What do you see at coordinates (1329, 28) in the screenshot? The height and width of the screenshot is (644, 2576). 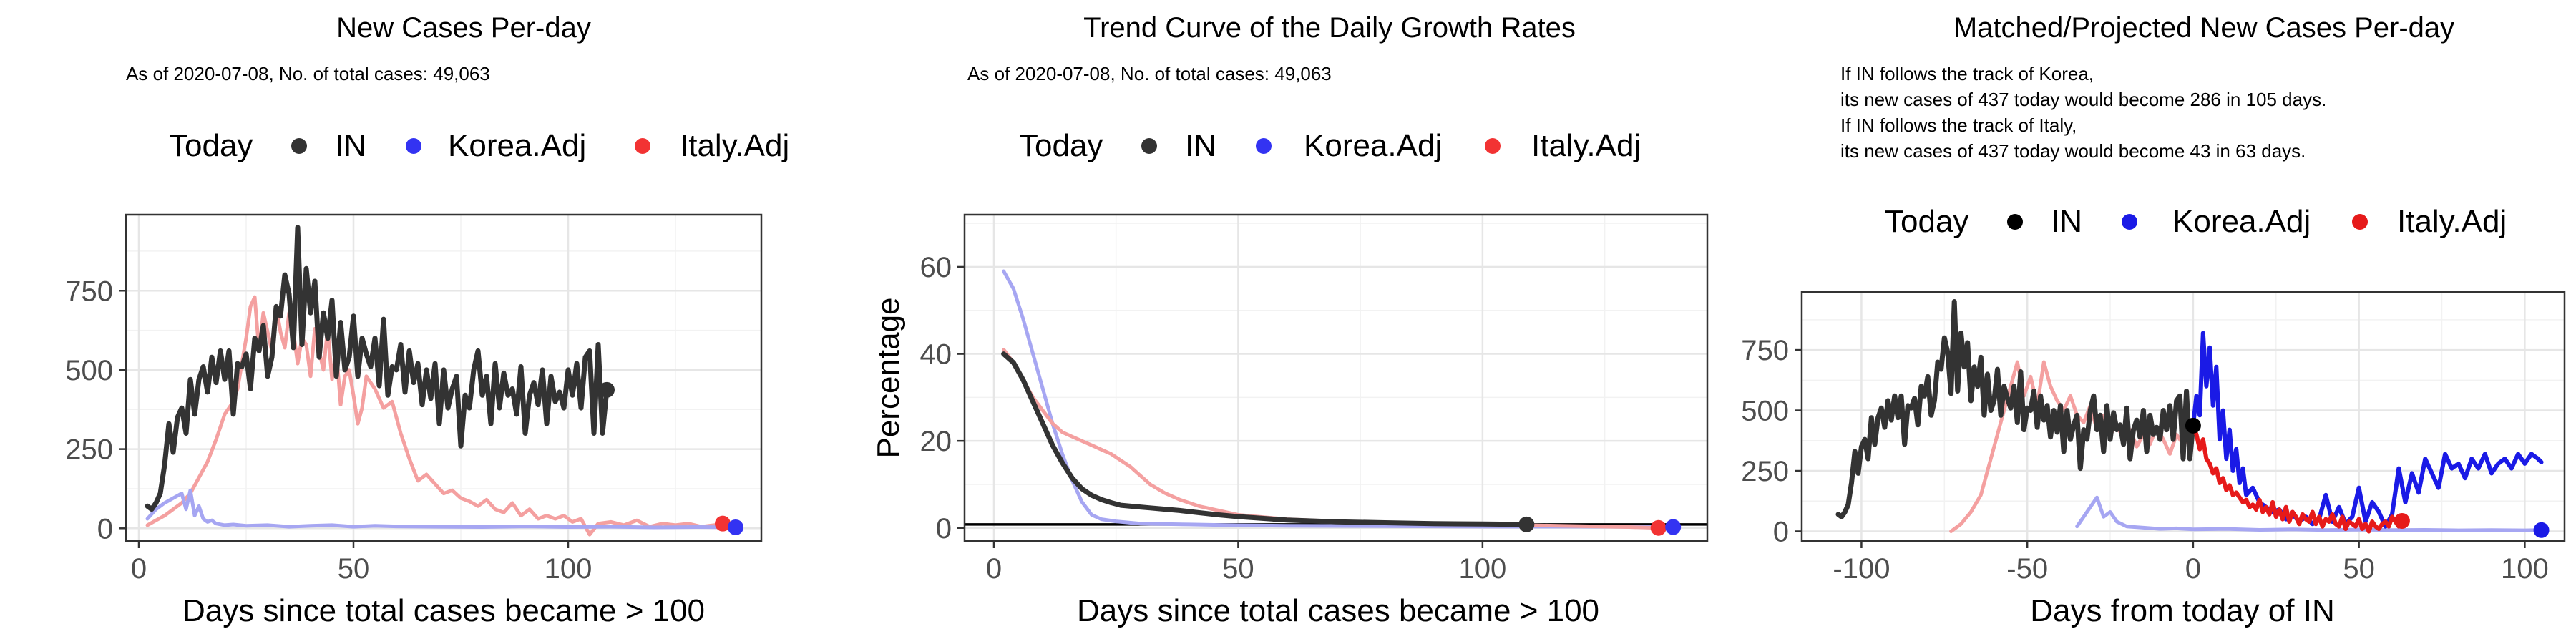 I see `chart-title: Trend Curve of the Daily Growth Rates` at bounding box center [1329, 28].